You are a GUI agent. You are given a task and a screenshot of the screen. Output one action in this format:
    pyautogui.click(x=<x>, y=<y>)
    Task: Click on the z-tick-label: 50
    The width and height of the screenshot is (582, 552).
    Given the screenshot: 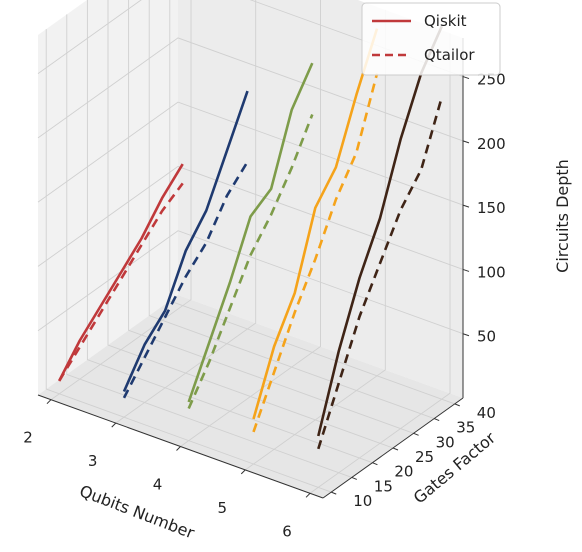 What is the action you would take?
    pyautogui.click(x=486, y=337)
    